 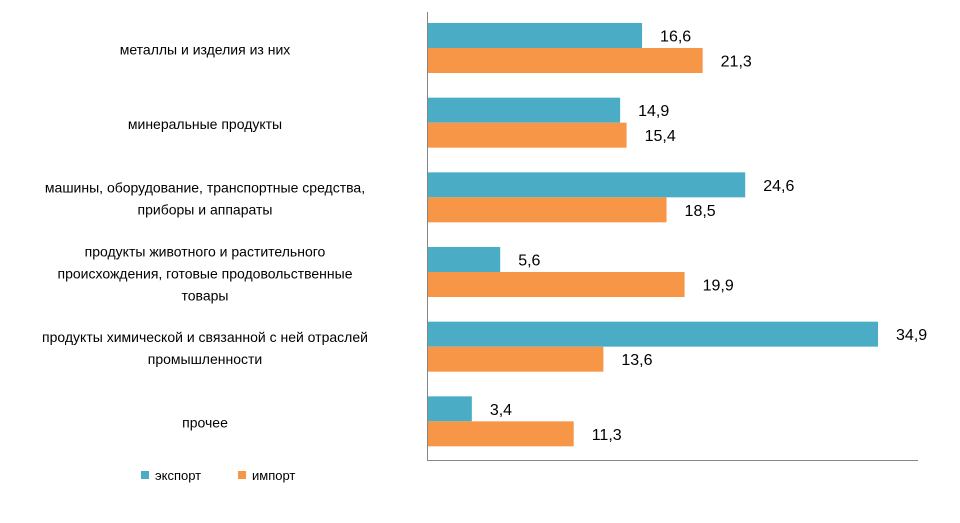 What do you see at coordinates (660, 136) in the screenshot?
I see `value-label-импорт-1: 15,4` at bounding box center [660, 136].